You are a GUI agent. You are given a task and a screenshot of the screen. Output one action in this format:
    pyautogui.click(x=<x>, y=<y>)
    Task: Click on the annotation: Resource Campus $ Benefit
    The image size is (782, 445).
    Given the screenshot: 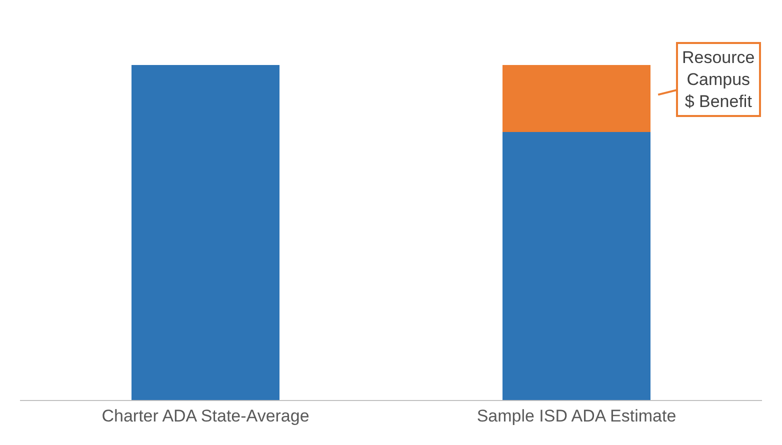 What is the action you would take?
    pyautogui.click(x=718, y=80)
    